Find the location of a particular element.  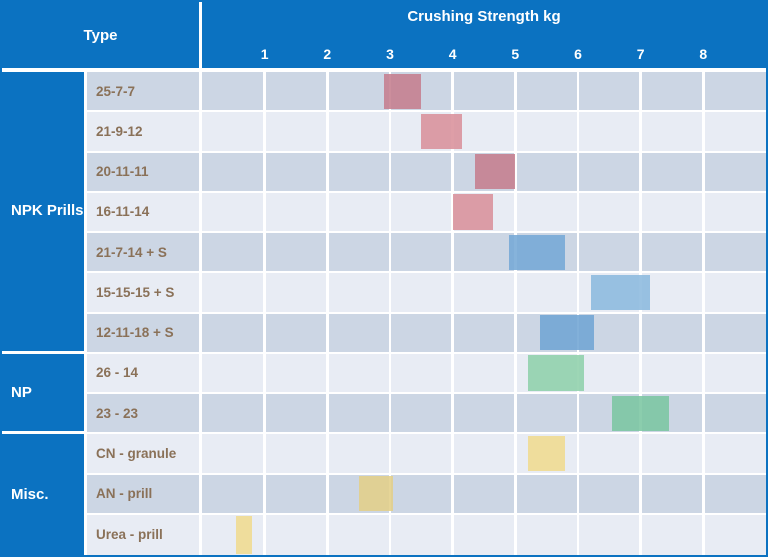

row-label: 20-11-11 is located at coordinates (144, 172).